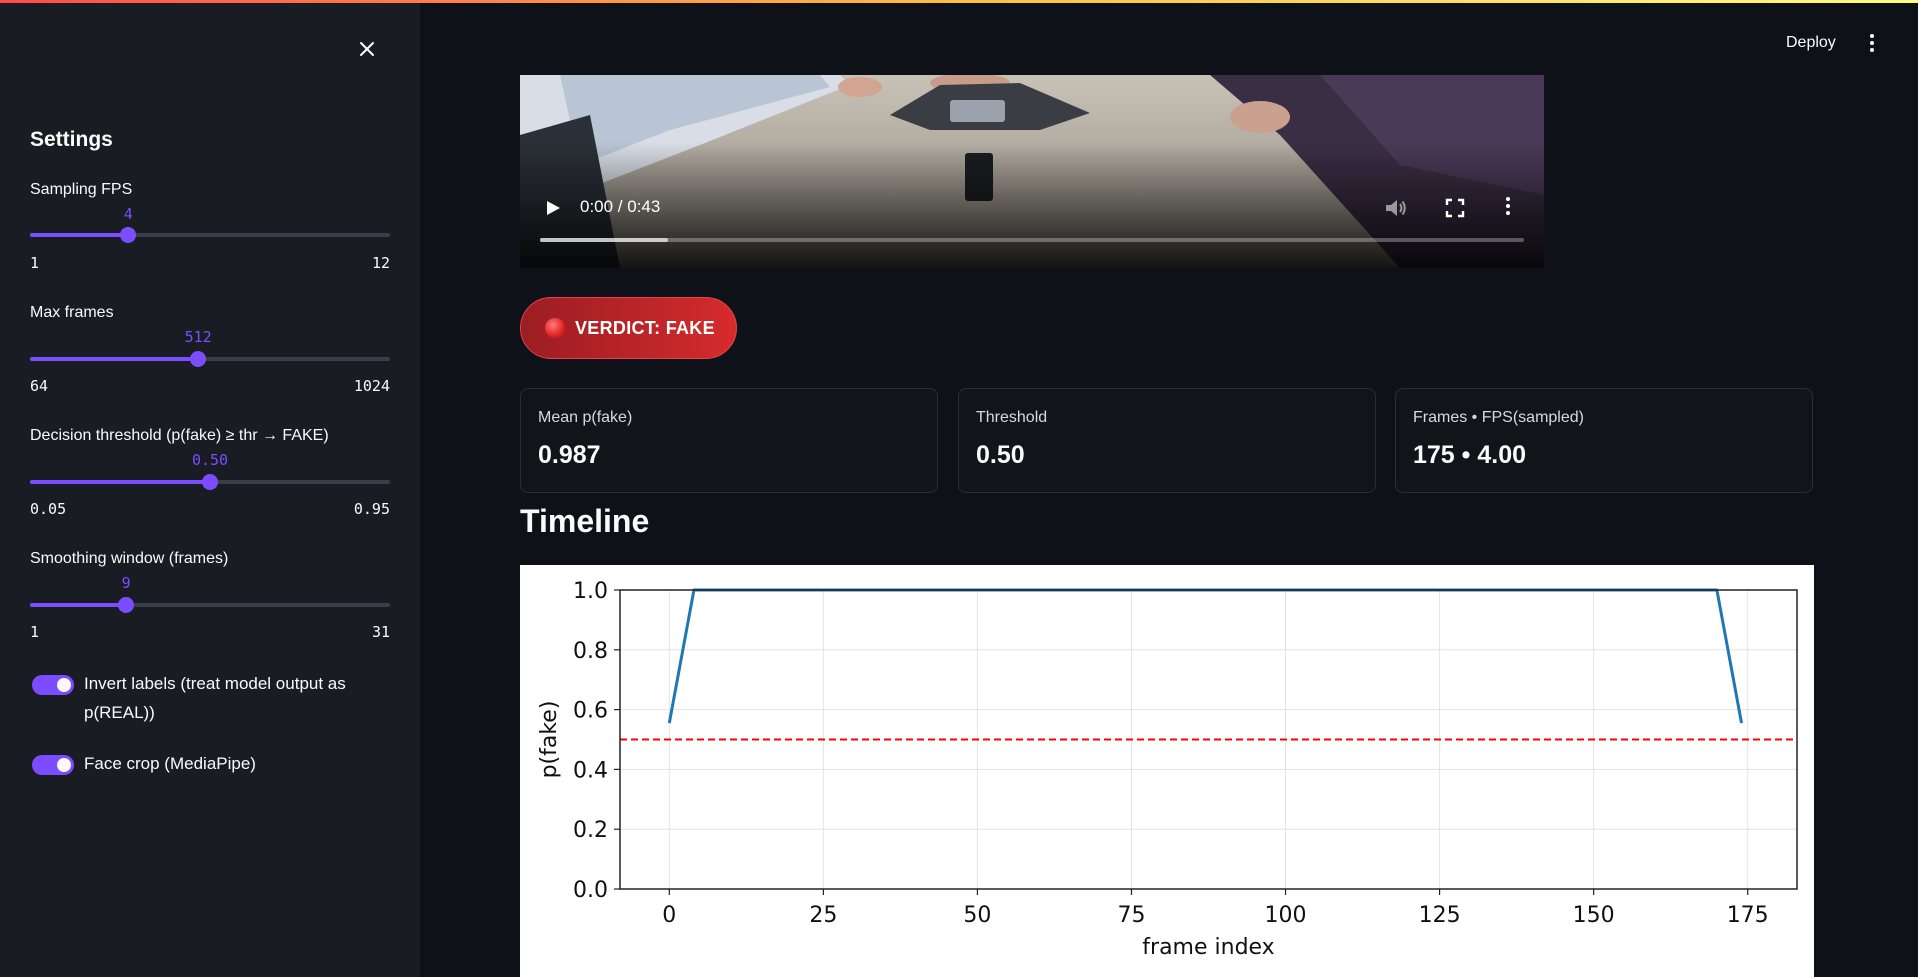  I want to click on video-more-button, so click(1508, 208).